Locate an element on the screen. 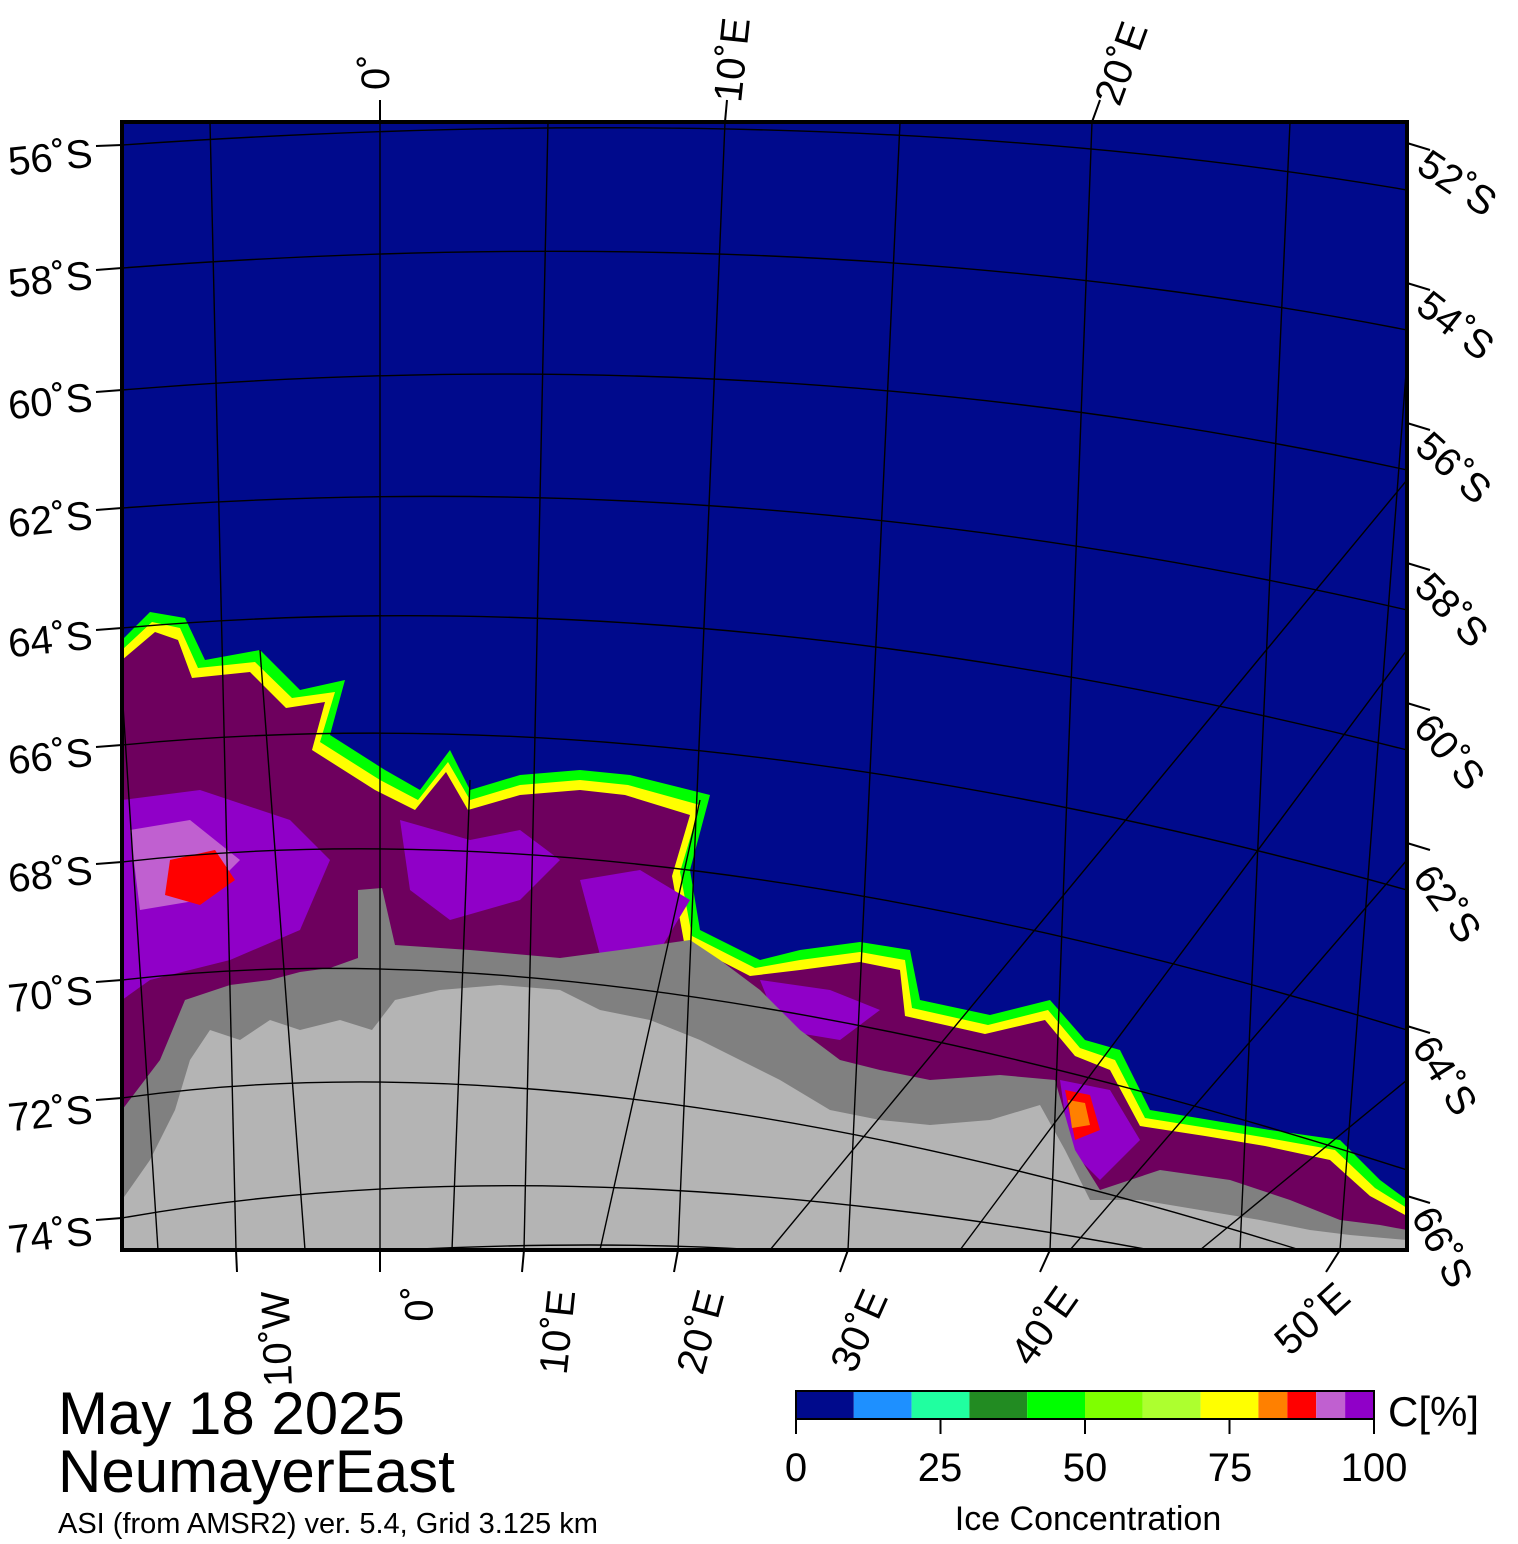 The height and width of the screenshot is (1544, 1518). product-info: ASI (from AMSR2) ver. 5.4, Grid 3.125 km is located at coordinates (328, 1524).